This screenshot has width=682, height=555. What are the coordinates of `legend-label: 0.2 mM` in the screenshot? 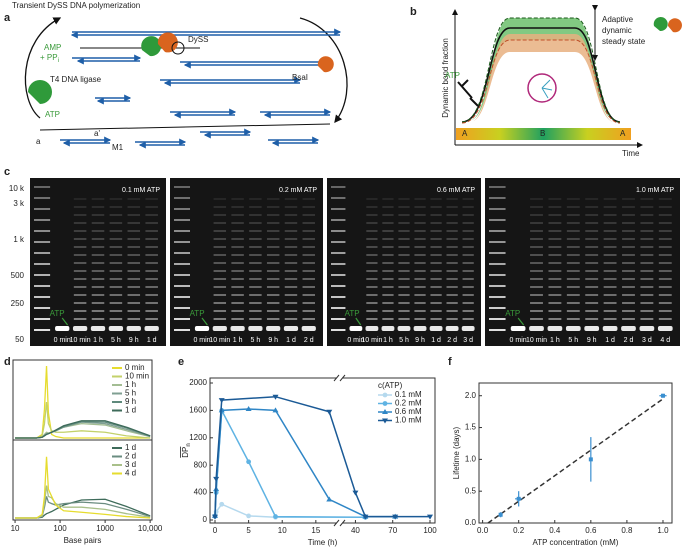 It's located at (408, 403).